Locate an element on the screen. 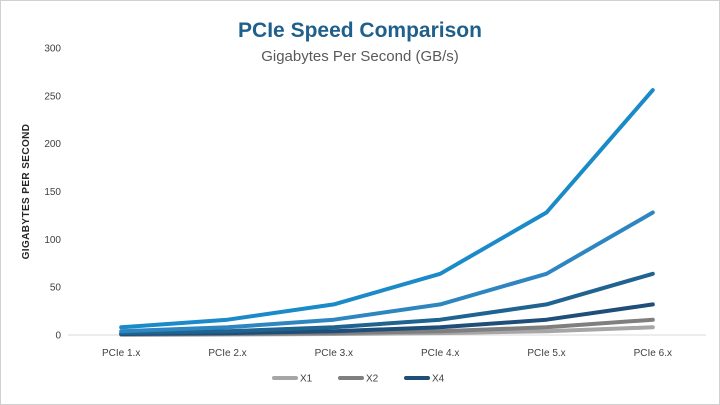 The width and height of the screenshot is (720, 405). y-tick-label: 100 is located at coordinates (52, 240).